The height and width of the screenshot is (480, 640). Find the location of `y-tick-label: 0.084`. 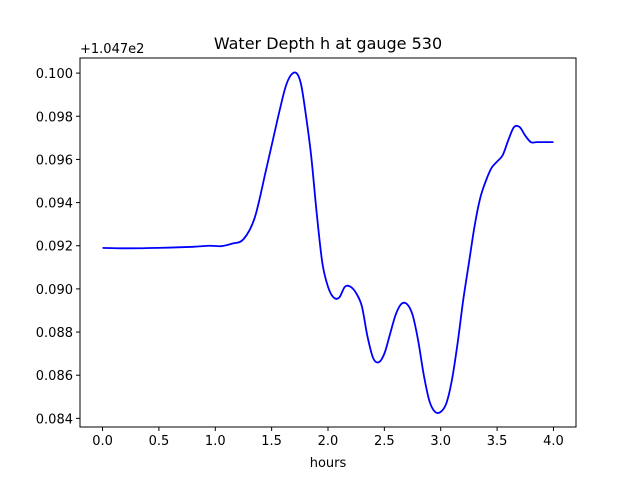

y-tick-label: 0.084 is located at coordinates (54, 419).